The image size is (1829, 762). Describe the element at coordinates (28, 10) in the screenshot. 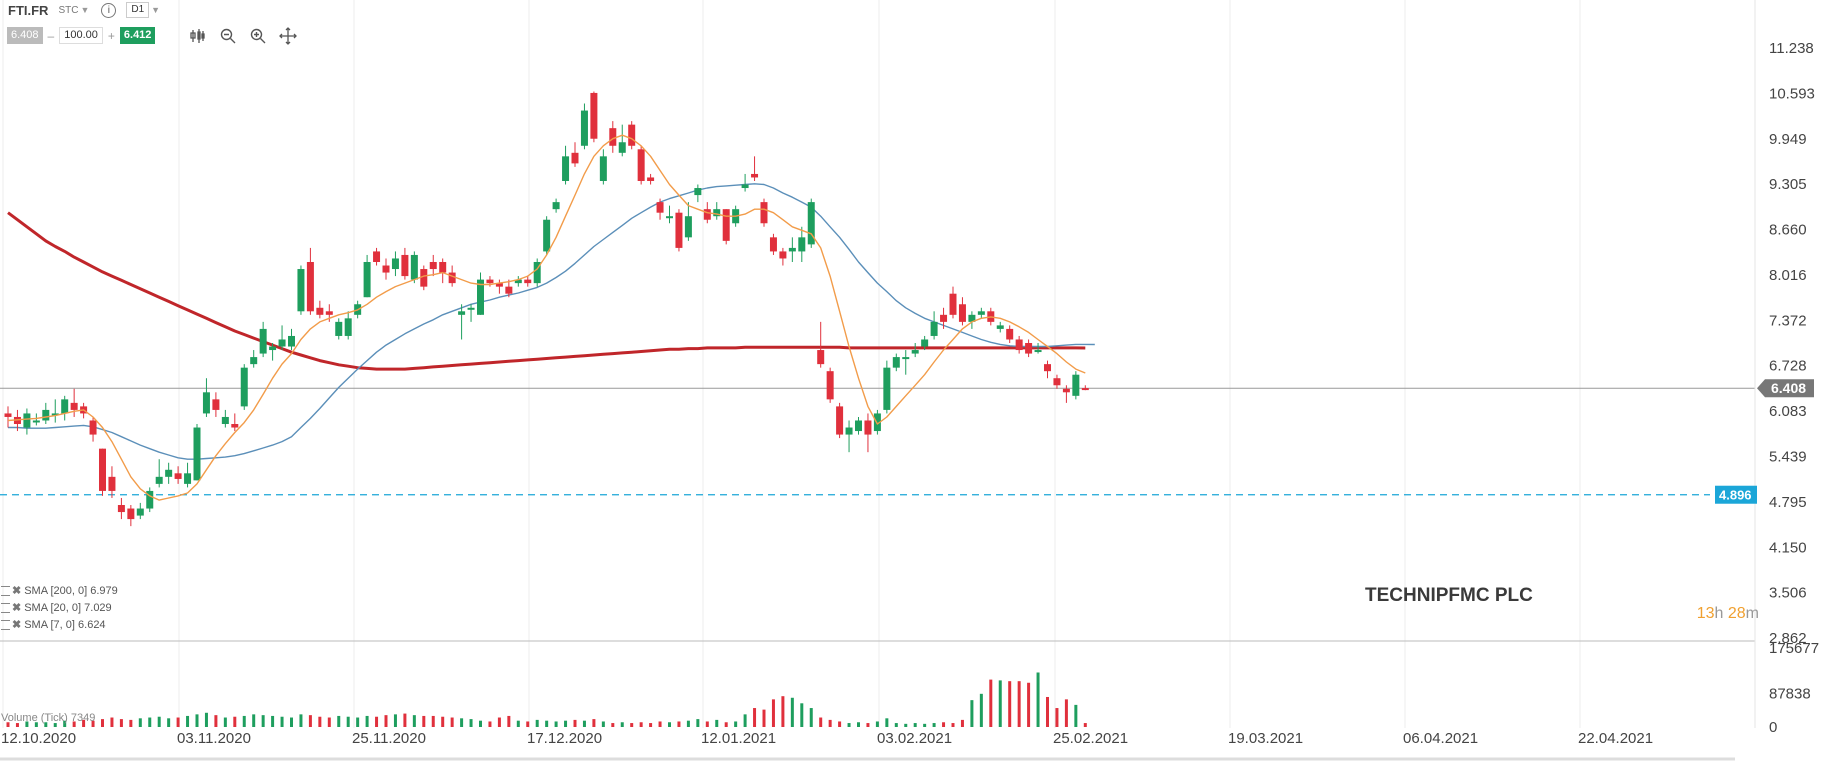

I see `symbol-name: FTI.FR` at that location.